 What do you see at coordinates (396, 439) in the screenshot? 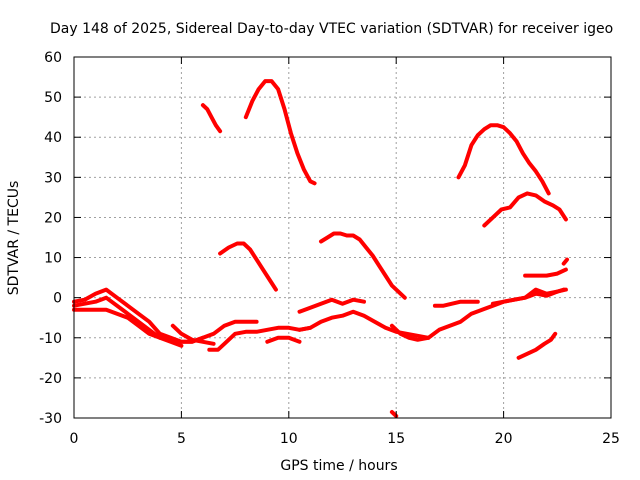
I see `x-tick-label: 15` at bounding box center [396, 439].